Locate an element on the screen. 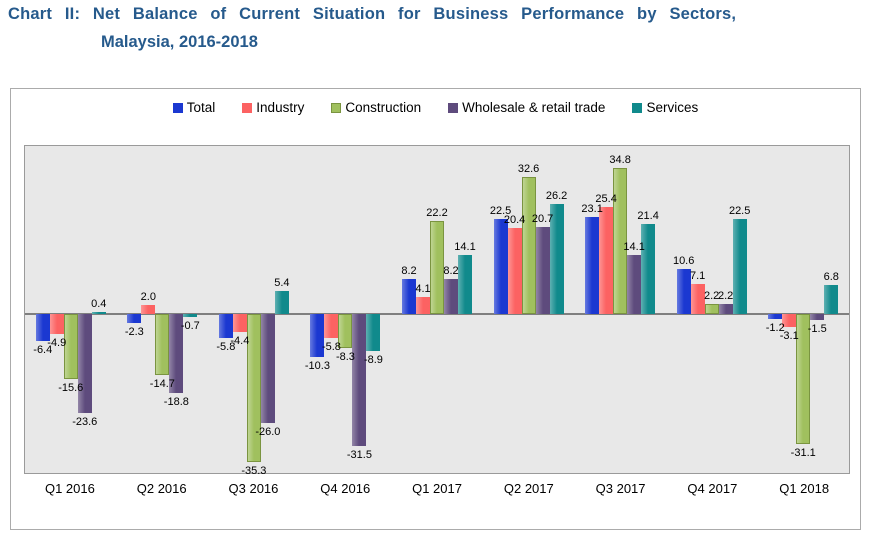  value-label-wholesale-retail-trade-q4-2016: -31.5 is located at coordinates (359, 454).